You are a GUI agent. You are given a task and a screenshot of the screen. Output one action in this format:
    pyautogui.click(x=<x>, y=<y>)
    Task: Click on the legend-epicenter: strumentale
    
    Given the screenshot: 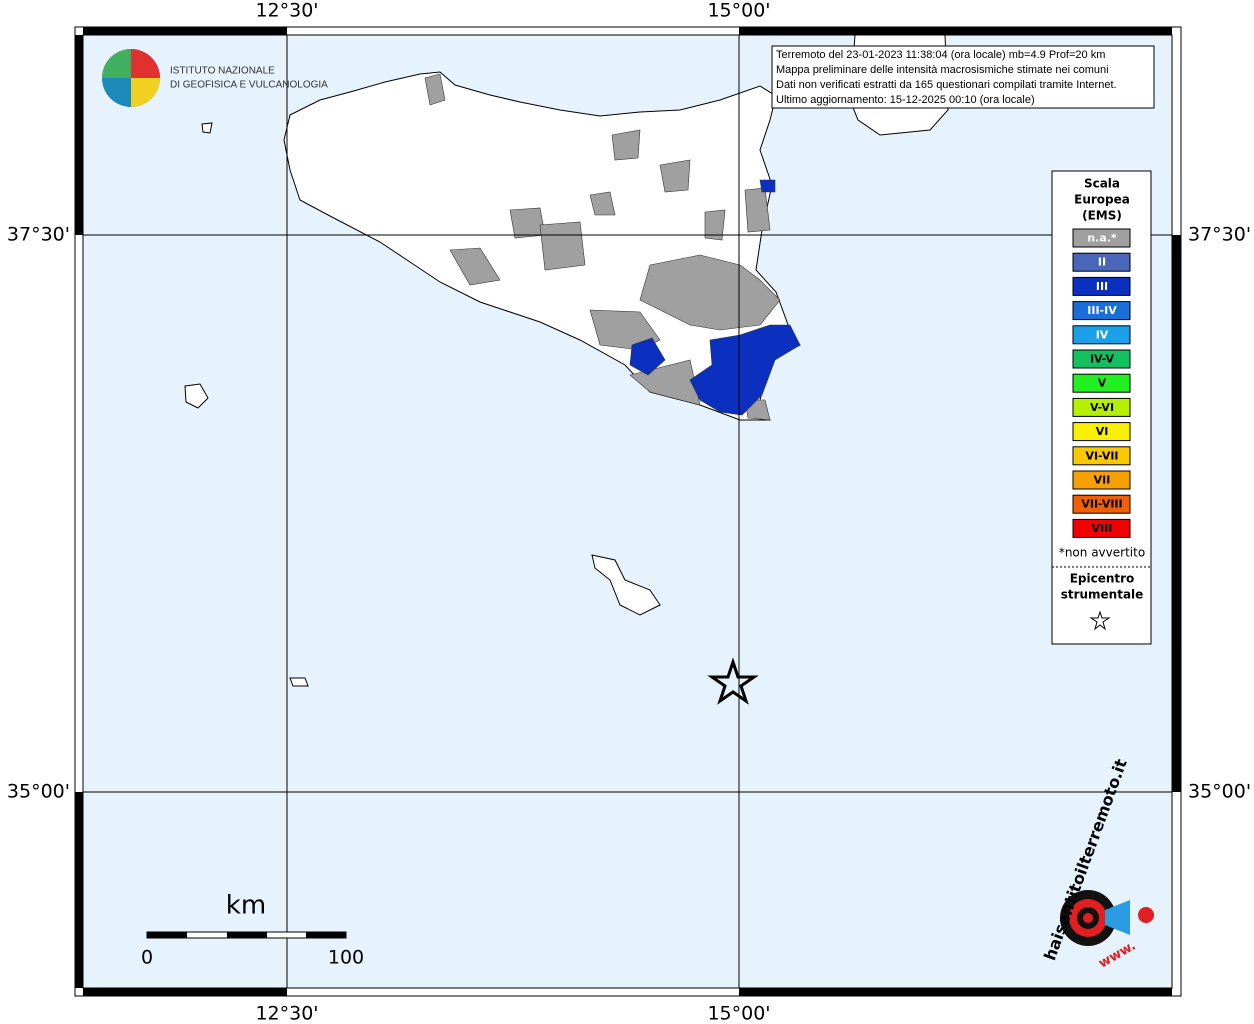 What is the action you would take?
    pyautogui.click(x=1102, y=595)
    